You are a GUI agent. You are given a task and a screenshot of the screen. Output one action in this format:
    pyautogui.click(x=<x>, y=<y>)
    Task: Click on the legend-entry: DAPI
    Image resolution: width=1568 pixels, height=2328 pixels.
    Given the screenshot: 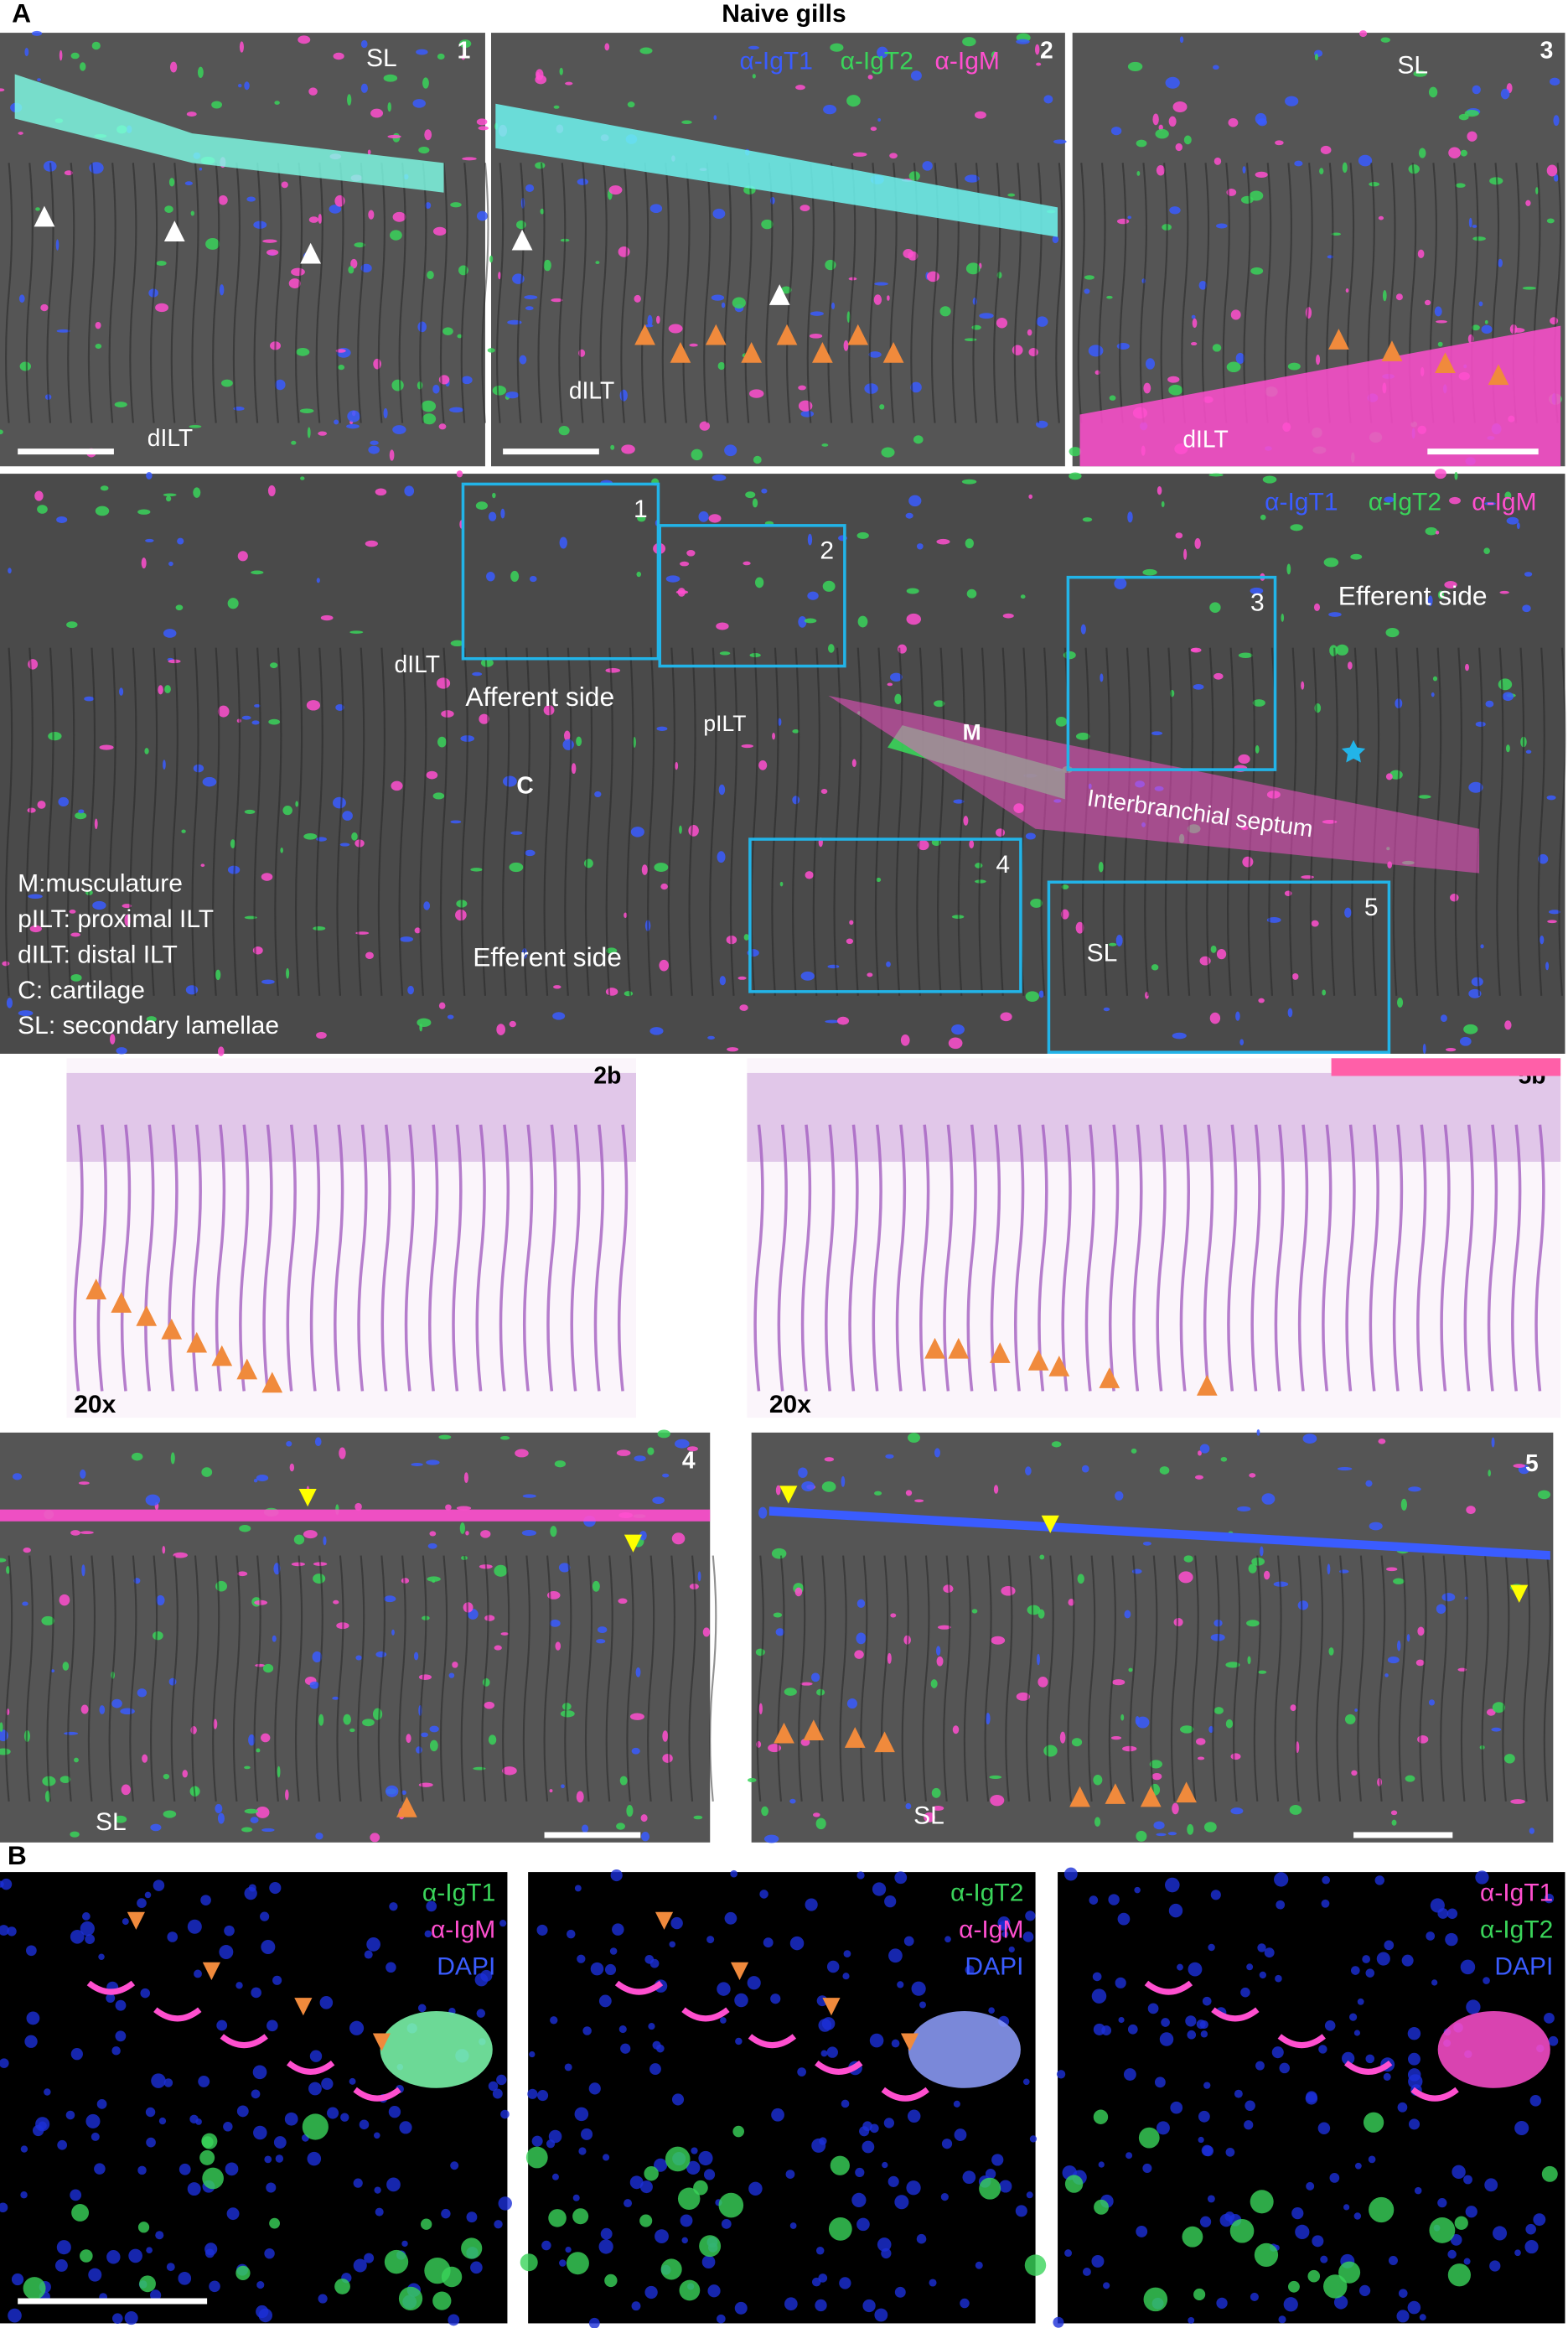 What is the action you would take?
    pyautogui.click(x=1524, y=1967)
    